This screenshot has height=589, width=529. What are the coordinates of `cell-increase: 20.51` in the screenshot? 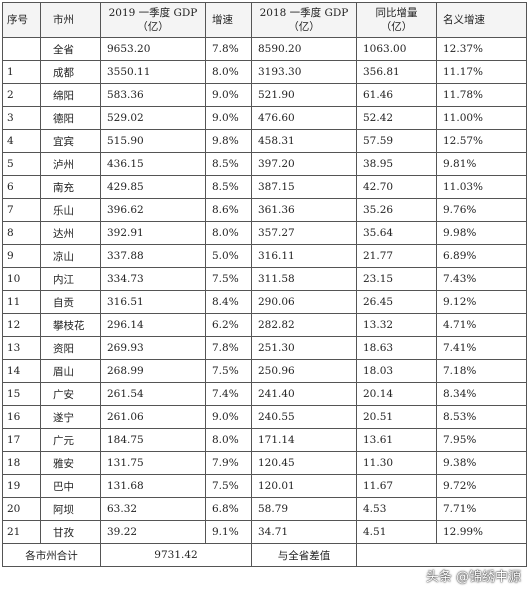 It's located at (396, 417).